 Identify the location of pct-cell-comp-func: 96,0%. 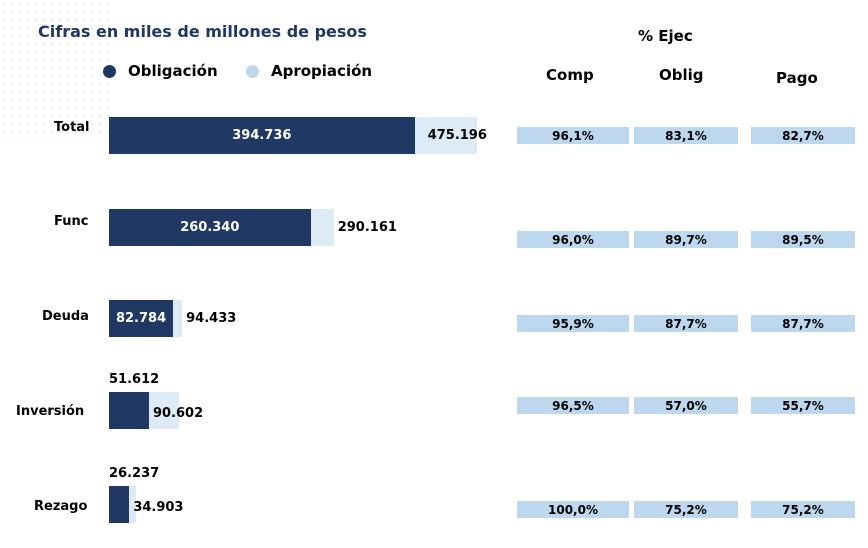
(573, 239).